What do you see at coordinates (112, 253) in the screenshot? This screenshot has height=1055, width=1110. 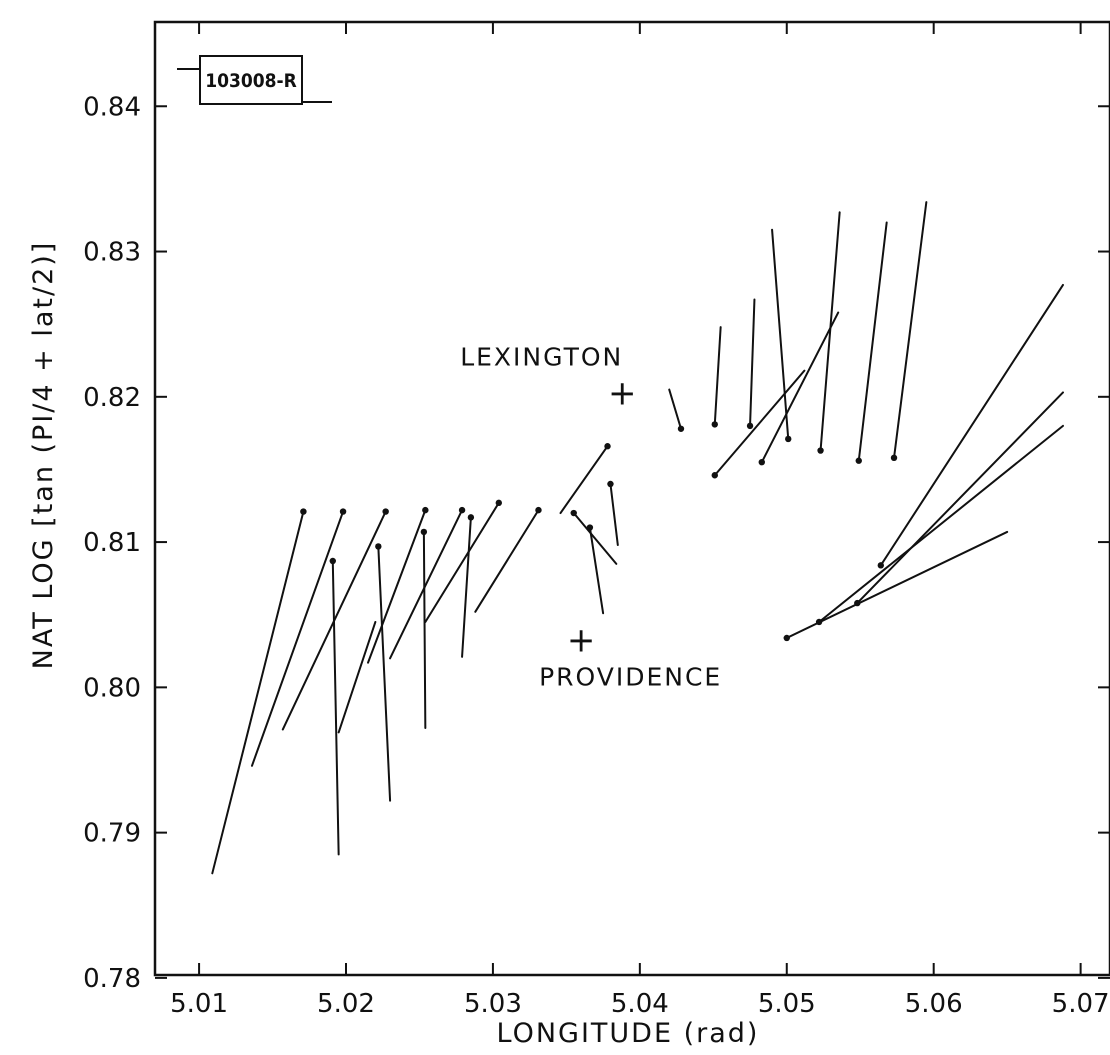 I see `y-tick-label: 0.83` at bounding box center [112, 253].